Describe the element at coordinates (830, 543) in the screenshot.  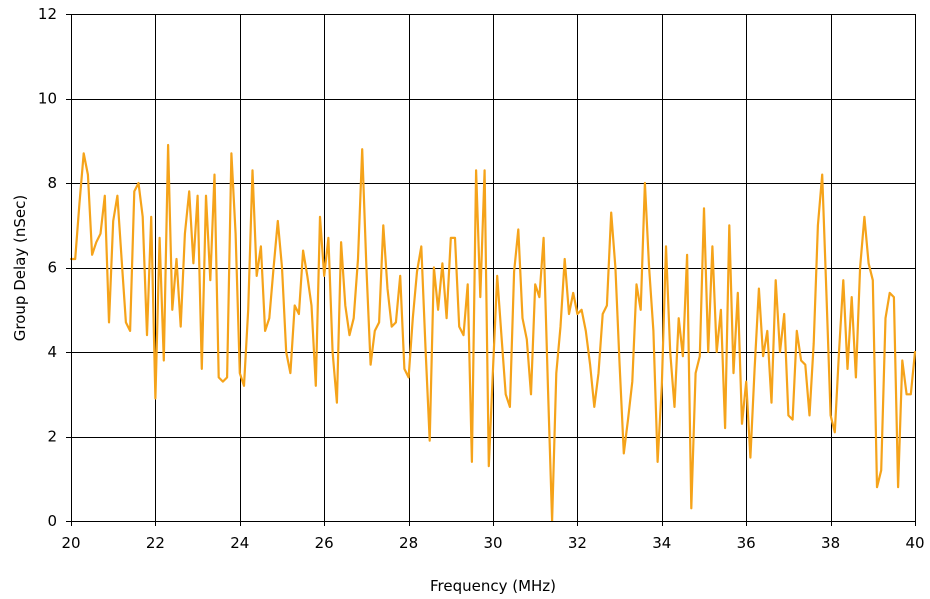
I see `x-tick-label: 38` at that location.